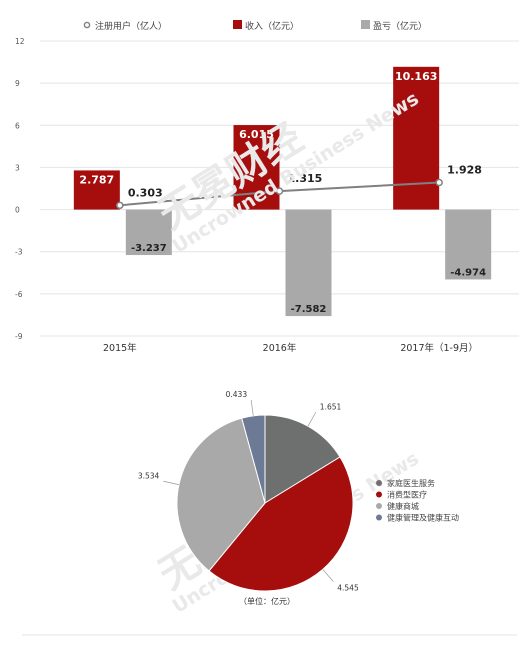  What do you see at coordinates (411, 483) in the screenshot?
I see `legend-label: 家庭医生服务` at bounding box center [411, 483].